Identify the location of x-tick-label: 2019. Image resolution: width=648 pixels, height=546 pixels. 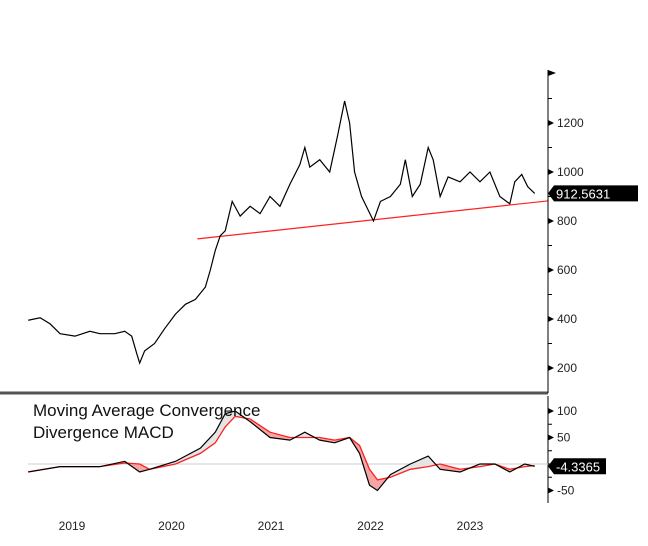
(72, 526).